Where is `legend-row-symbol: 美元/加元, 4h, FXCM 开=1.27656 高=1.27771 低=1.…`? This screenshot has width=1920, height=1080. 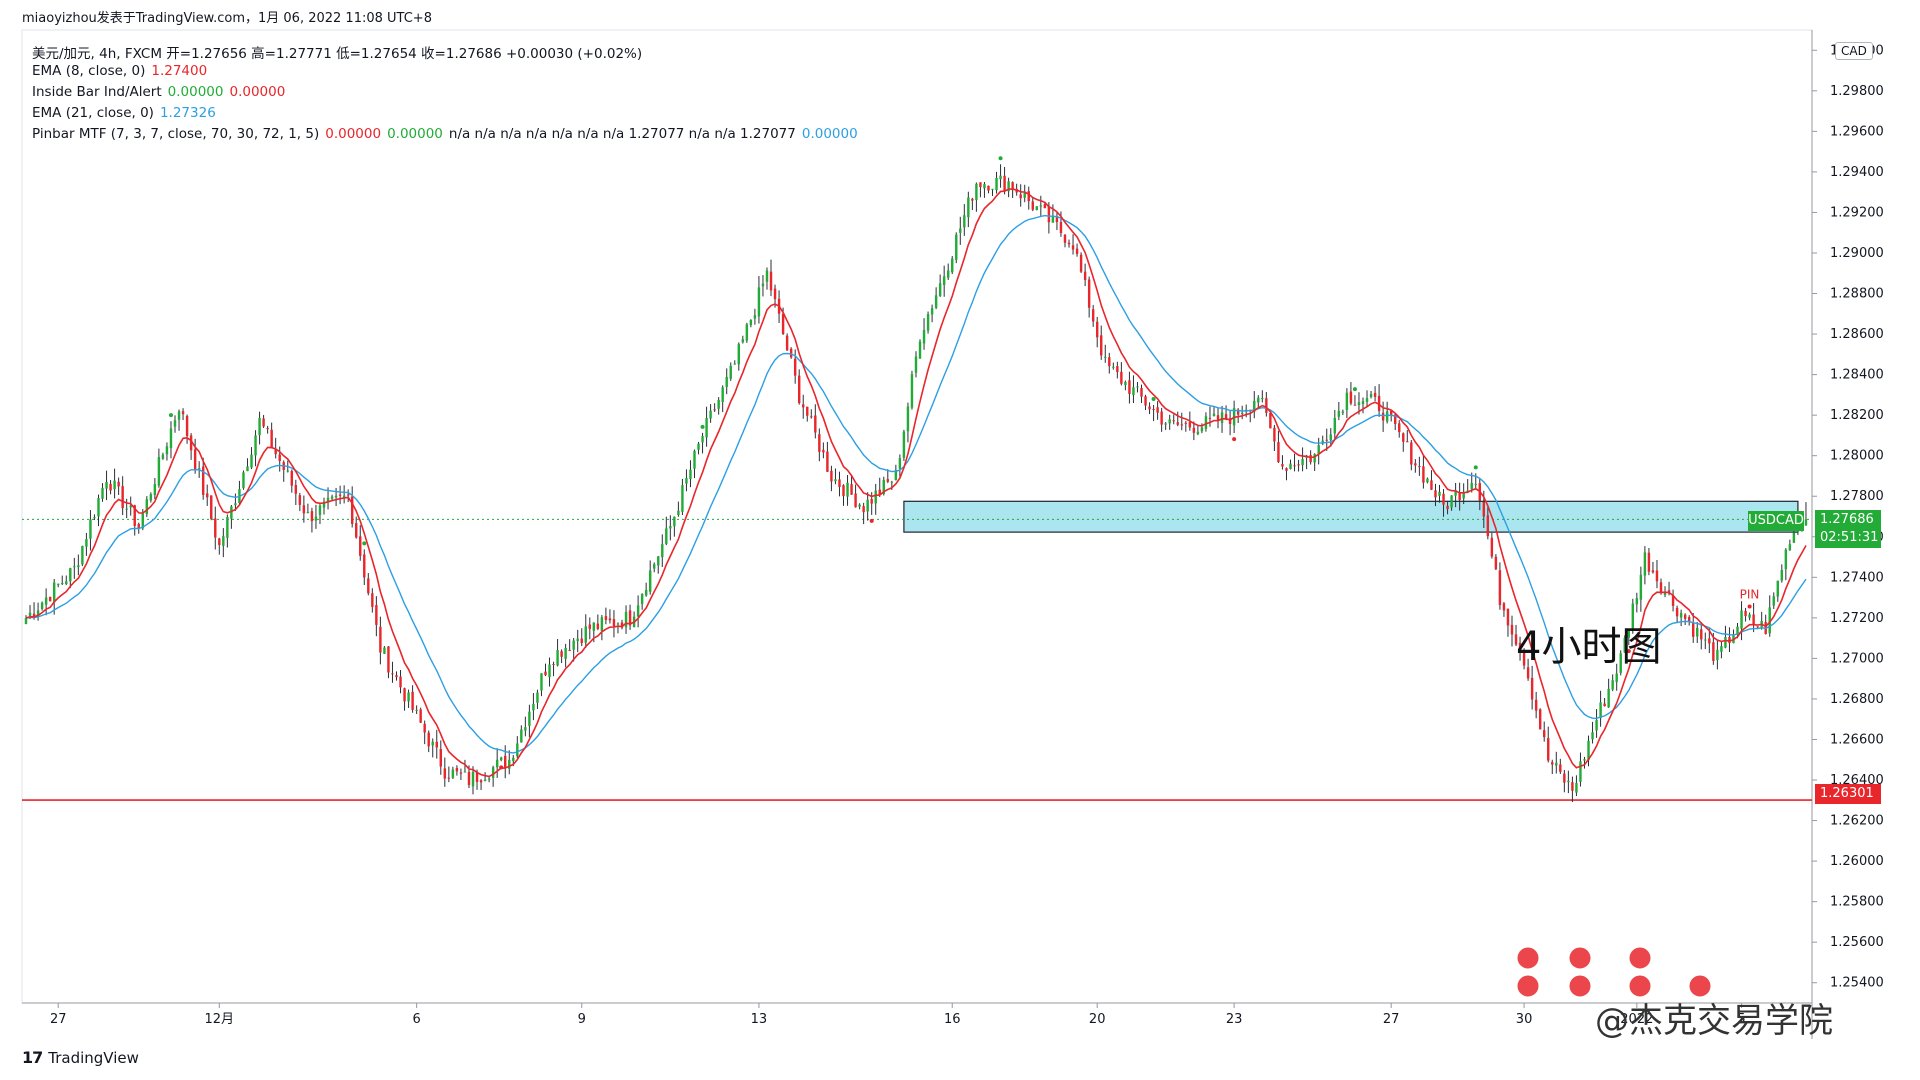 legend-row-symbol: 美元/加元, 4h, FXCM 开=1.27656 高=1.27771 低=1.… is located at coordinates (337, 52).